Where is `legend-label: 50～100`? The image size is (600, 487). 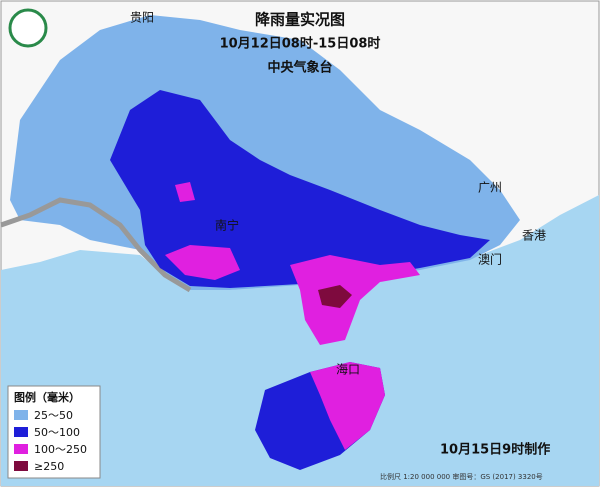 legend-label: 50～100 is located at coordinates (57, 432).